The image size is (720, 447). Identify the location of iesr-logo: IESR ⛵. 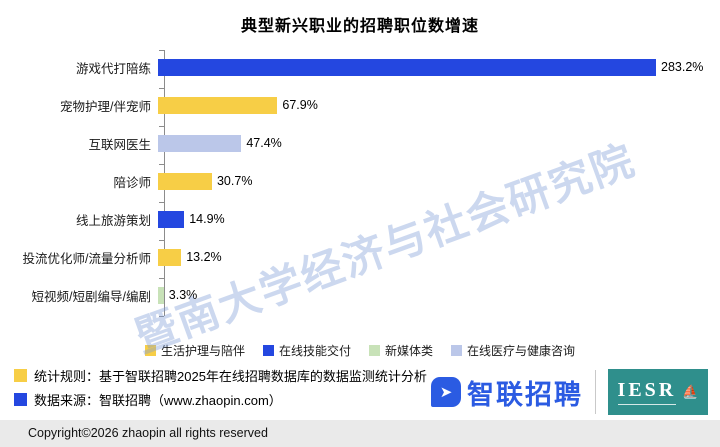
(658, 392).